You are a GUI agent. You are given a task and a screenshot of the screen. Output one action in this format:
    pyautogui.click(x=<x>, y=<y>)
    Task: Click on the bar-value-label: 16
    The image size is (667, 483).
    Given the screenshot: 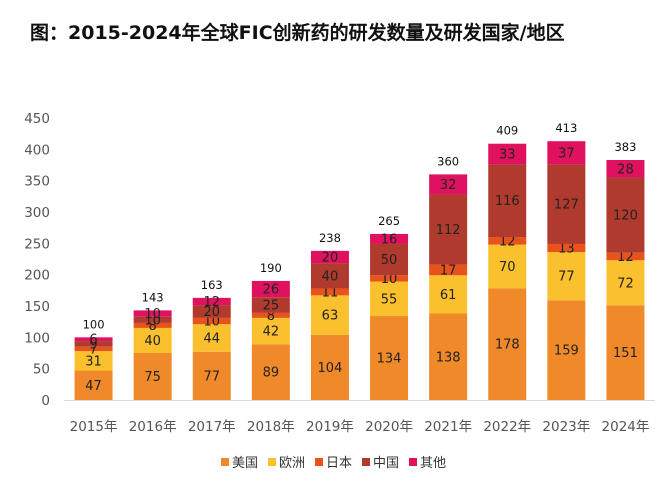 What is the action you would take?
    pyautogui.click(x=389, y=239)
    